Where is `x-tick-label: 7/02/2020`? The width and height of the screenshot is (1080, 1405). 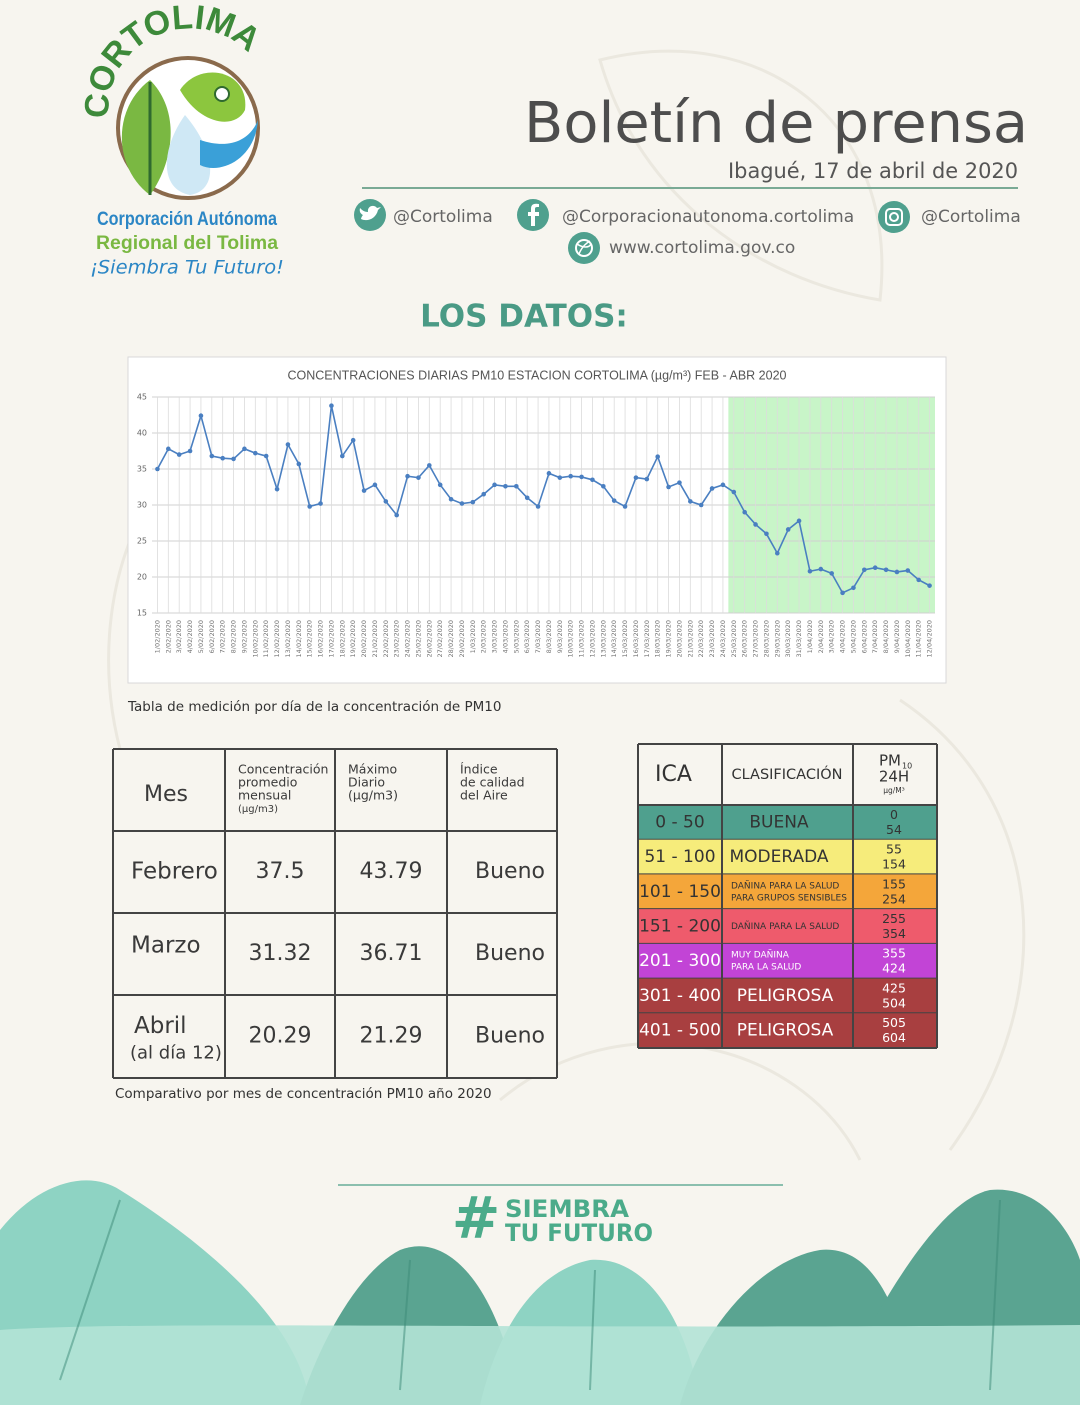 x-tick-label: 7/02/2020 is located at coordinates (223, 636).